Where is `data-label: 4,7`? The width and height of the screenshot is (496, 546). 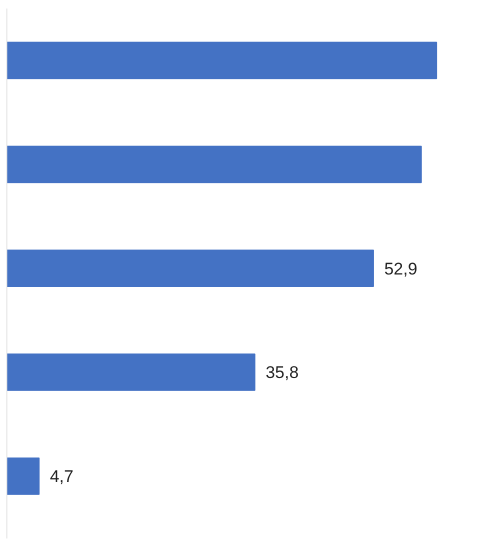 data-label: 4,7 is located at coordinates (62, 476).